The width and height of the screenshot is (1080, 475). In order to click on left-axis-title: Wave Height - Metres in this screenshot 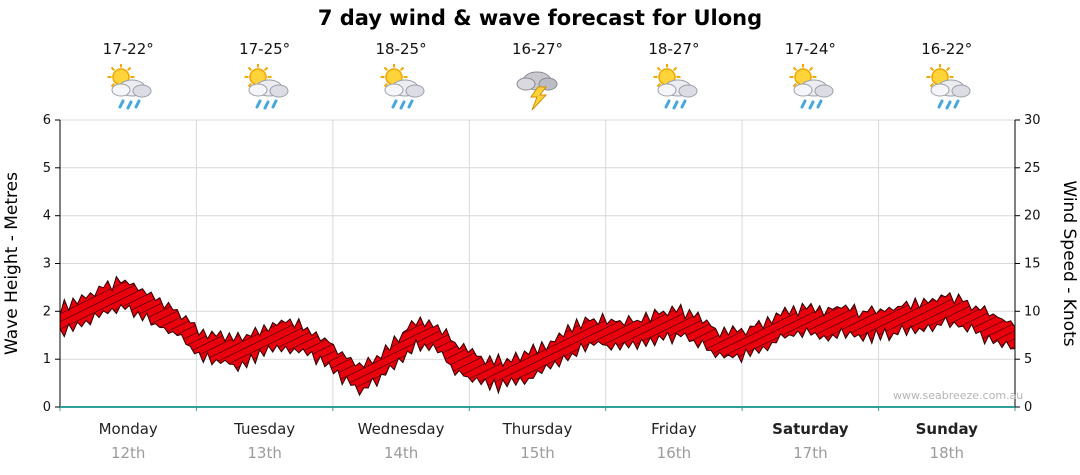, I will do `click(12, 263)`.